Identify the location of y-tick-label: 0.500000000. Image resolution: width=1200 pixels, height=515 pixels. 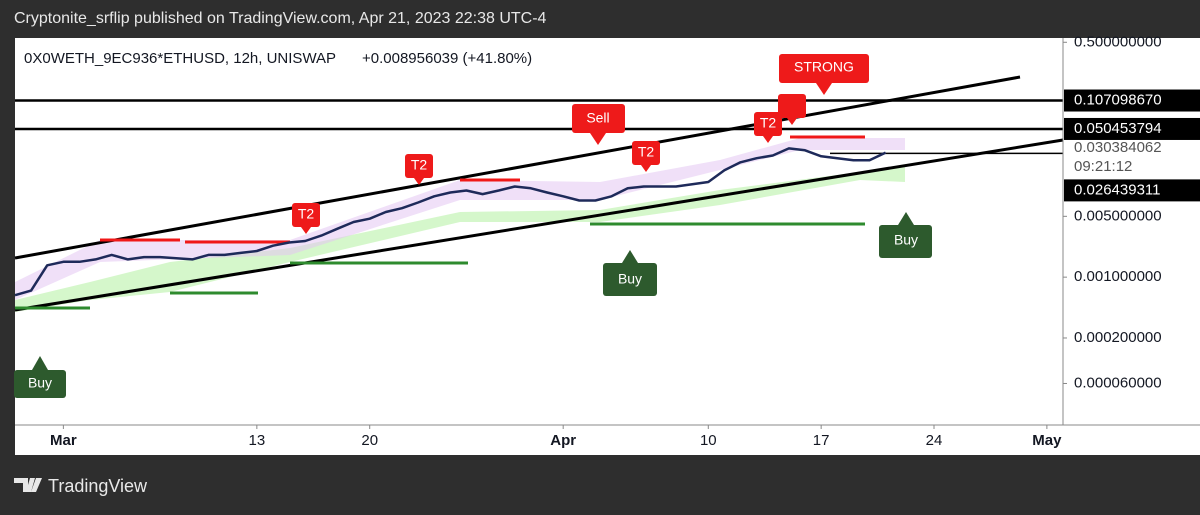
(1118, 41).